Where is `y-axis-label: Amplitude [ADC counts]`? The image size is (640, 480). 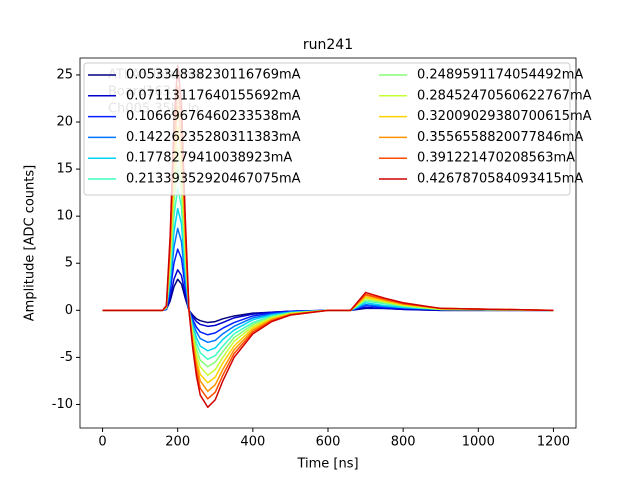
y-axis-label: Amplitude [ADC counts] is located at coordinates (30, 243).